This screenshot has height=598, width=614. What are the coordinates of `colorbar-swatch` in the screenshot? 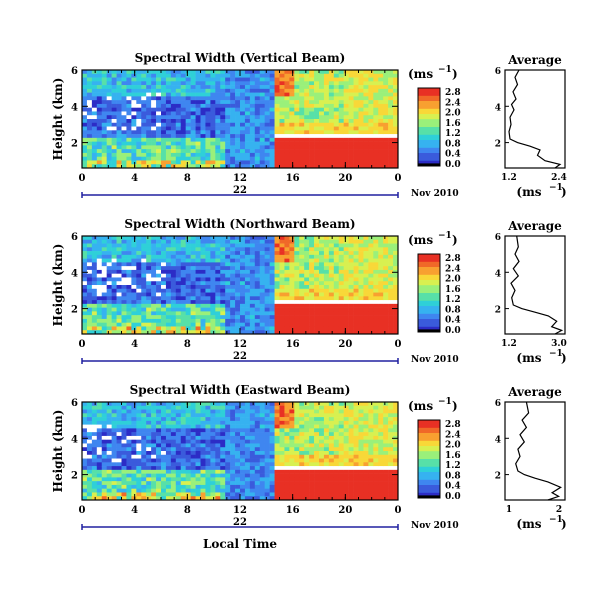 It's located at (429, 276).